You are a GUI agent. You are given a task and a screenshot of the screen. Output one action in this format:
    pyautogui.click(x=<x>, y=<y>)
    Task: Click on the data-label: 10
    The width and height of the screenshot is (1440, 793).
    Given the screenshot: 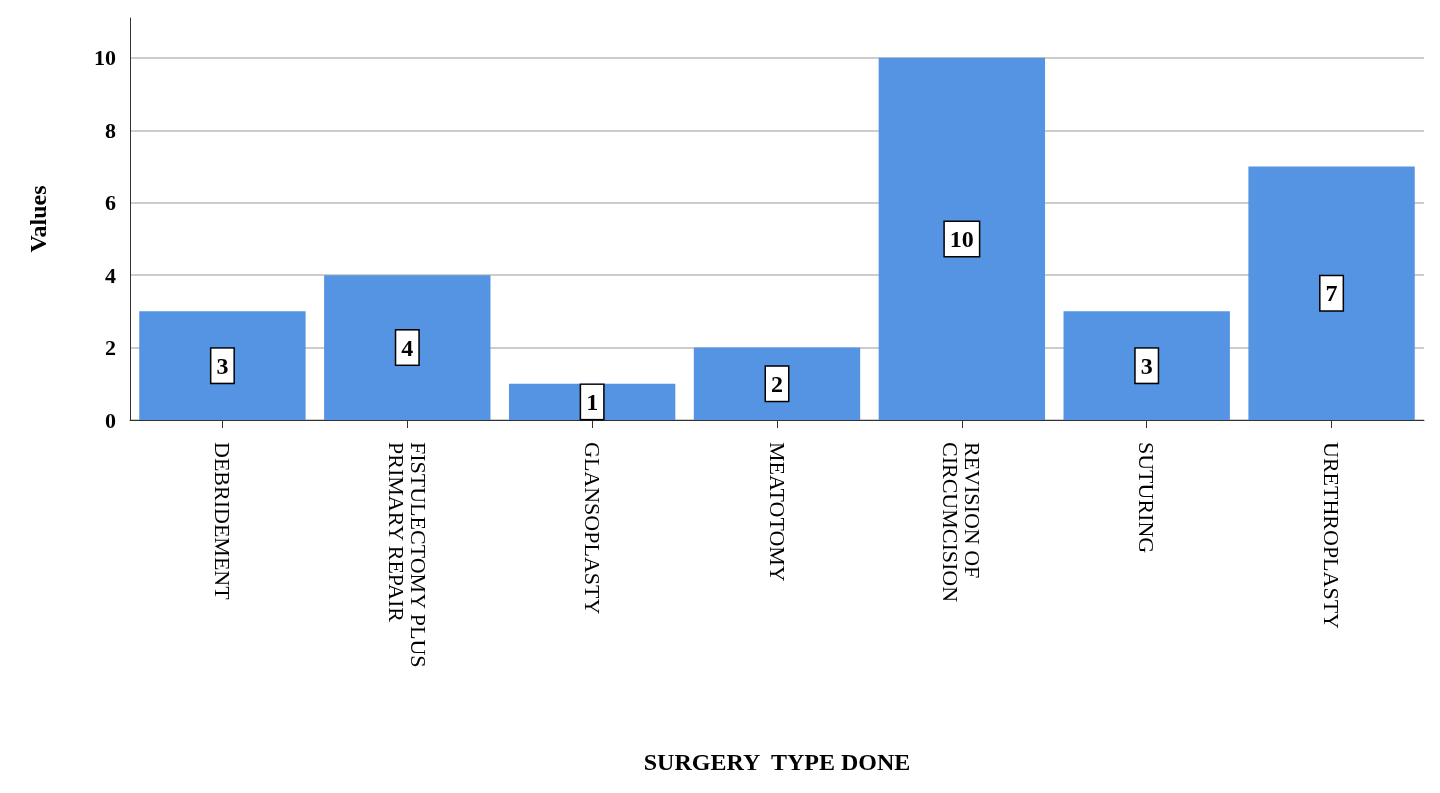 What is the action you would take?
    pyautogui.click(x=961, y=238)
    